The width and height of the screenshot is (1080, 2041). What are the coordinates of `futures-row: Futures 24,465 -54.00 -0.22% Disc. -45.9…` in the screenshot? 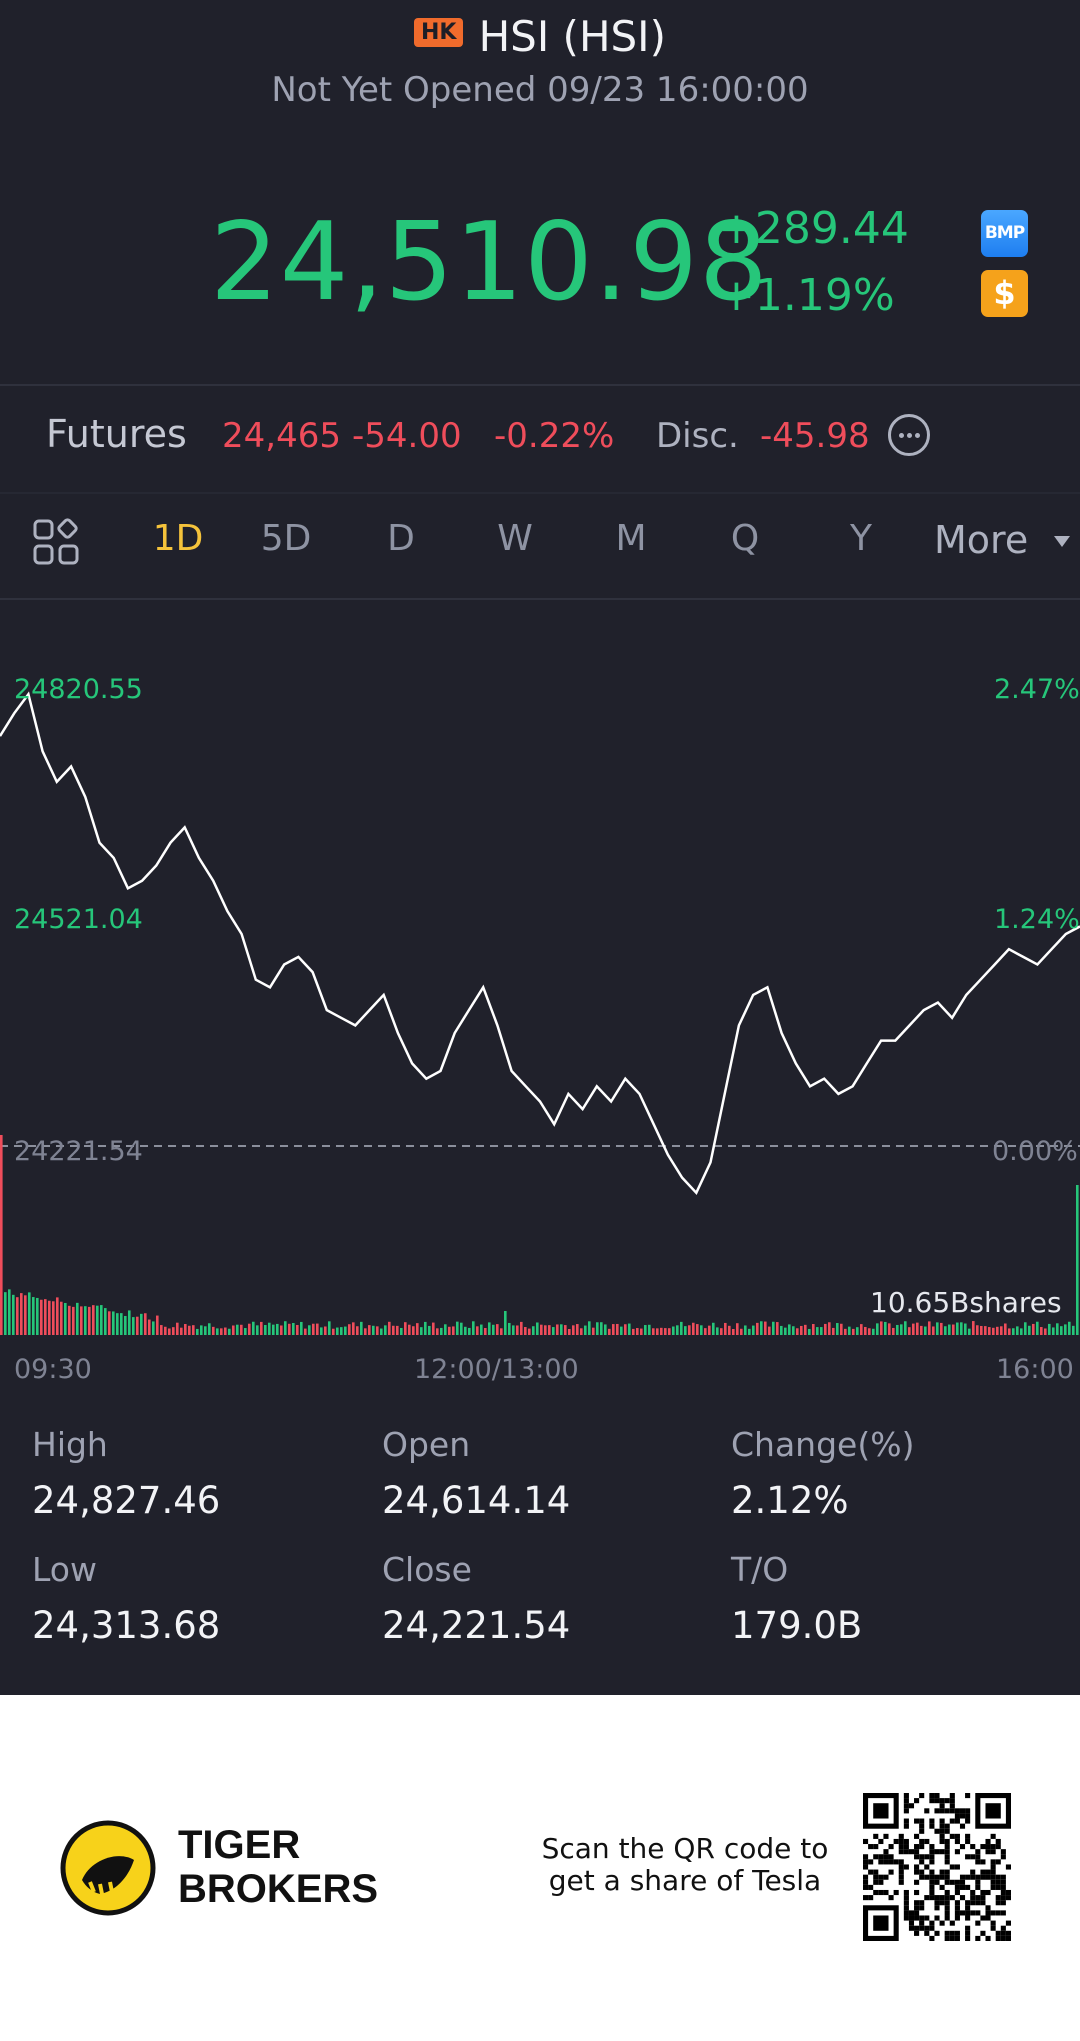 It's located at (540, 436).